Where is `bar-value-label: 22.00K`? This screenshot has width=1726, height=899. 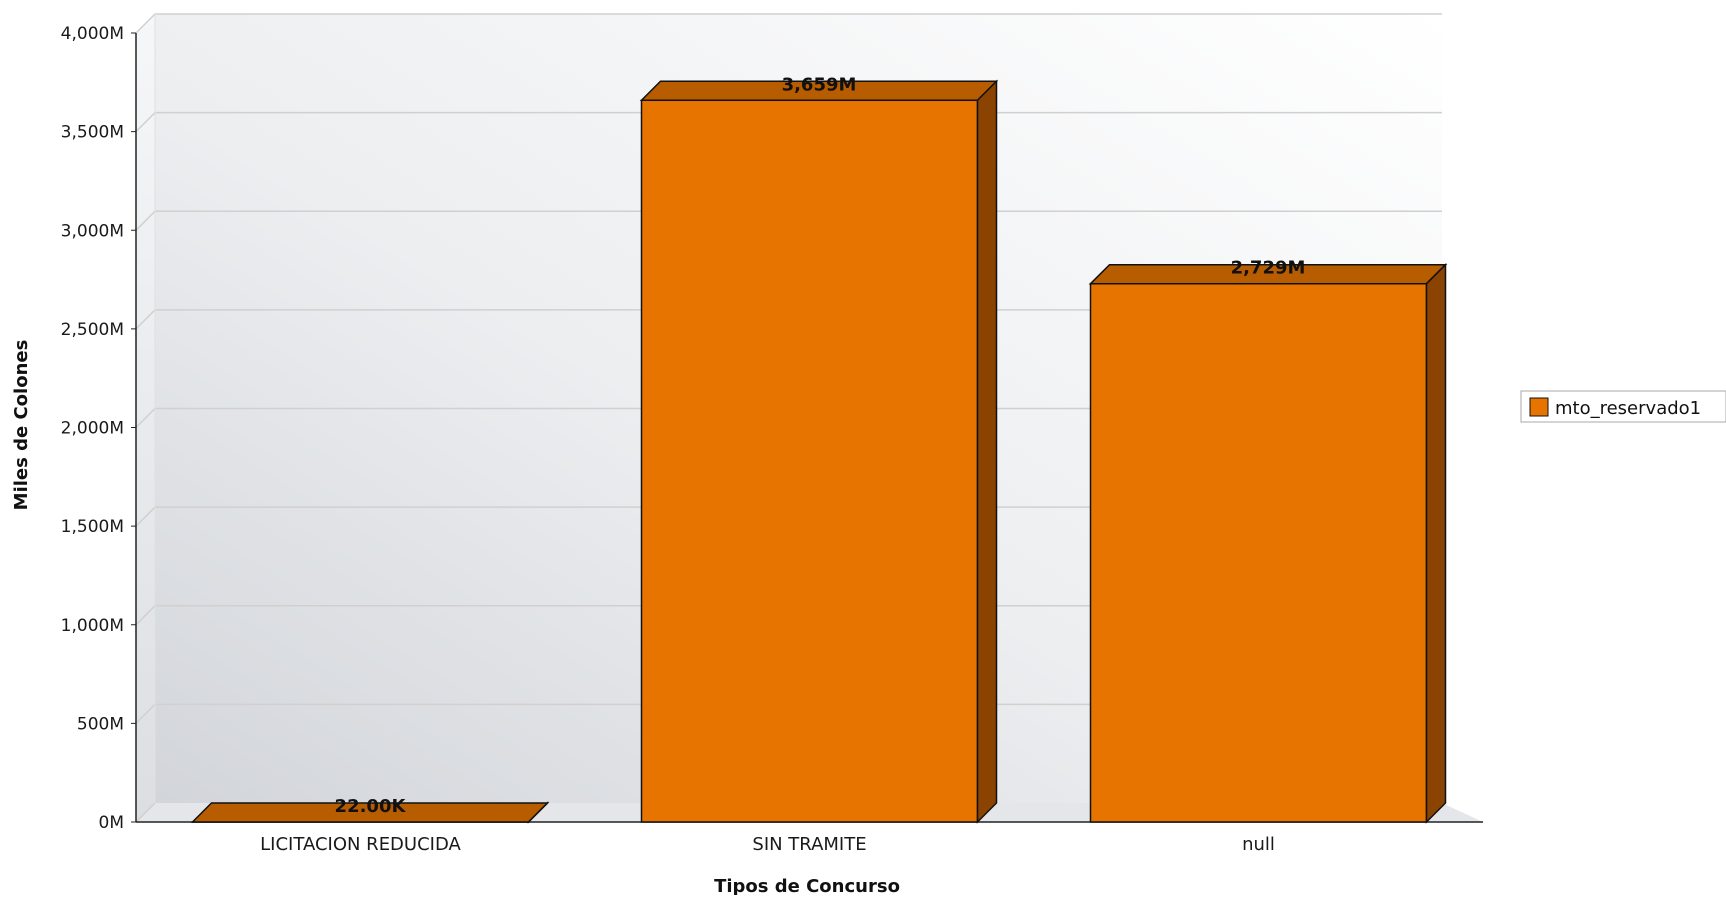
bar-value-label: 22.00K is located at coordinates (371, 806).